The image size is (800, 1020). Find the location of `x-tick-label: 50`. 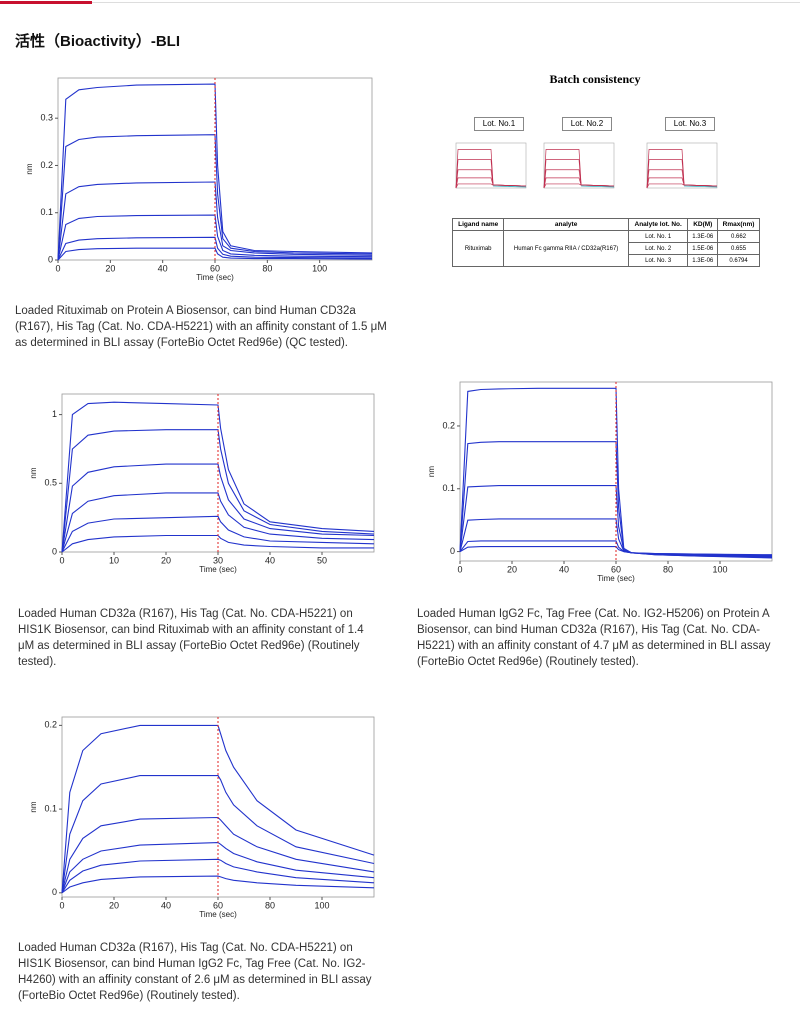

x-tick-label: 50 is located at coordinates (322, 560).